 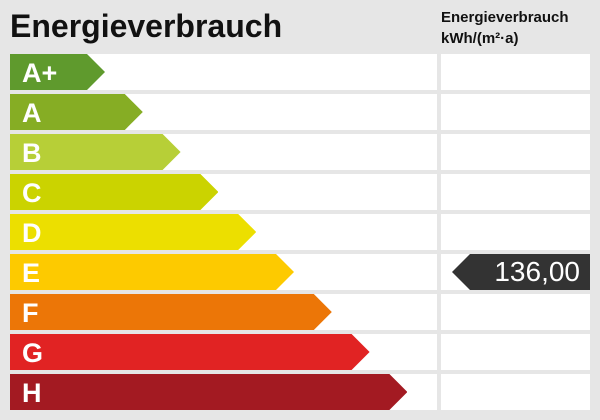 I want to click on energy-class-label: E, so click(x=31, y=273).